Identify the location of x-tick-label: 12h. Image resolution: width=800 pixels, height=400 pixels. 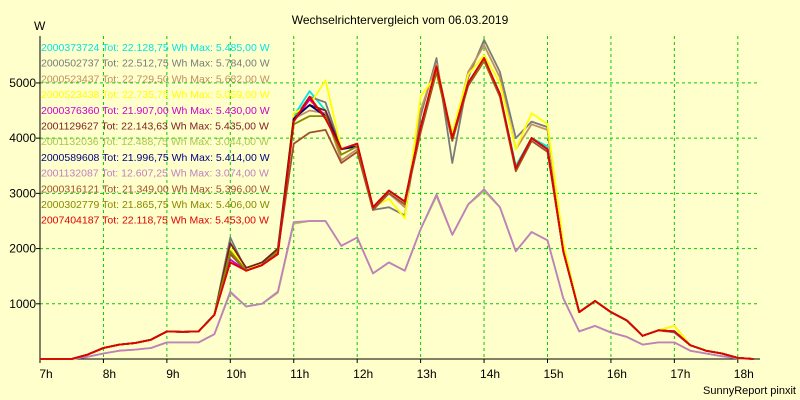
(363, 374).